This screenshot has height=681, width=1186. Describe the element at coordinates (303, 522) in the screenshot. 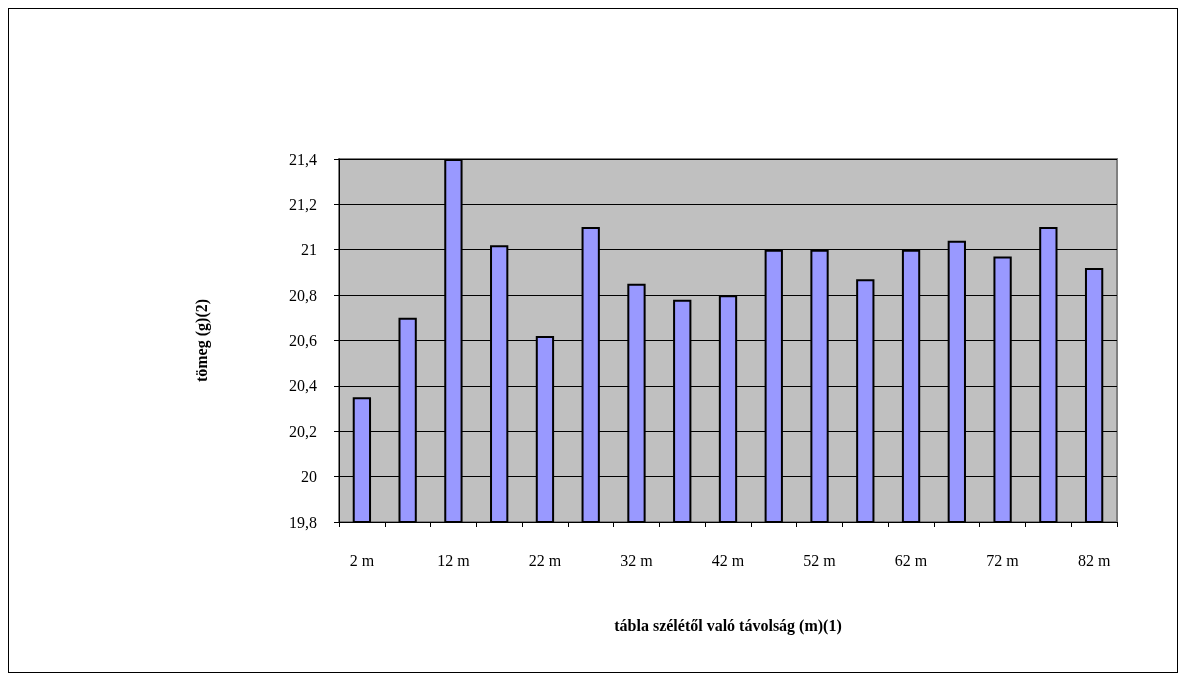

I see `y-tick-label: 19,8` at that location.